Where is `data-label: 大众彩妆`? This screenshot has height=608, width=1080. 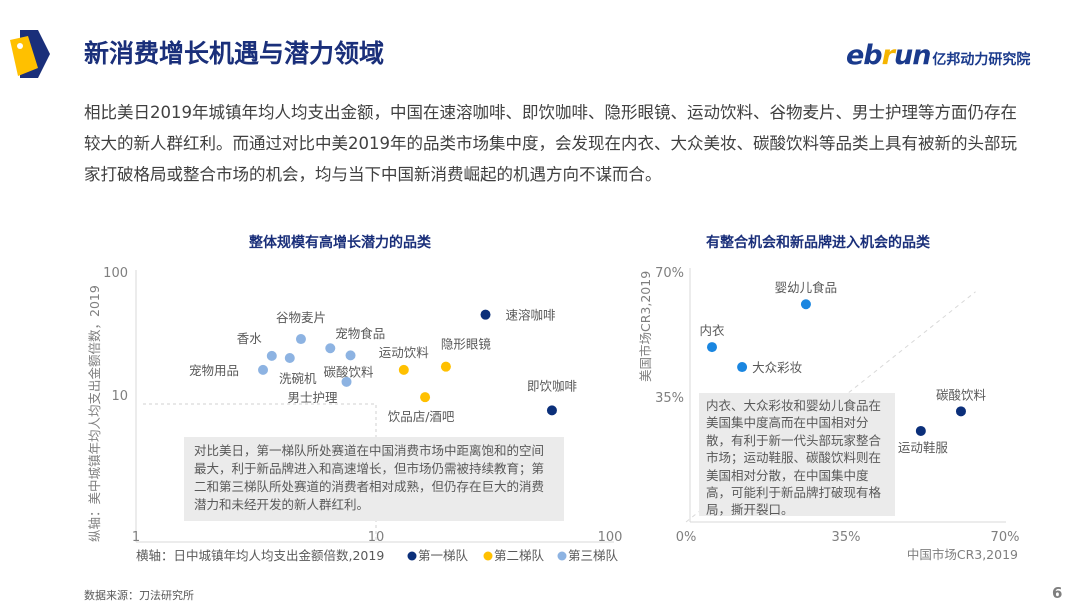 data-label: 大众彩妆 is located at coordinates (777, 367).